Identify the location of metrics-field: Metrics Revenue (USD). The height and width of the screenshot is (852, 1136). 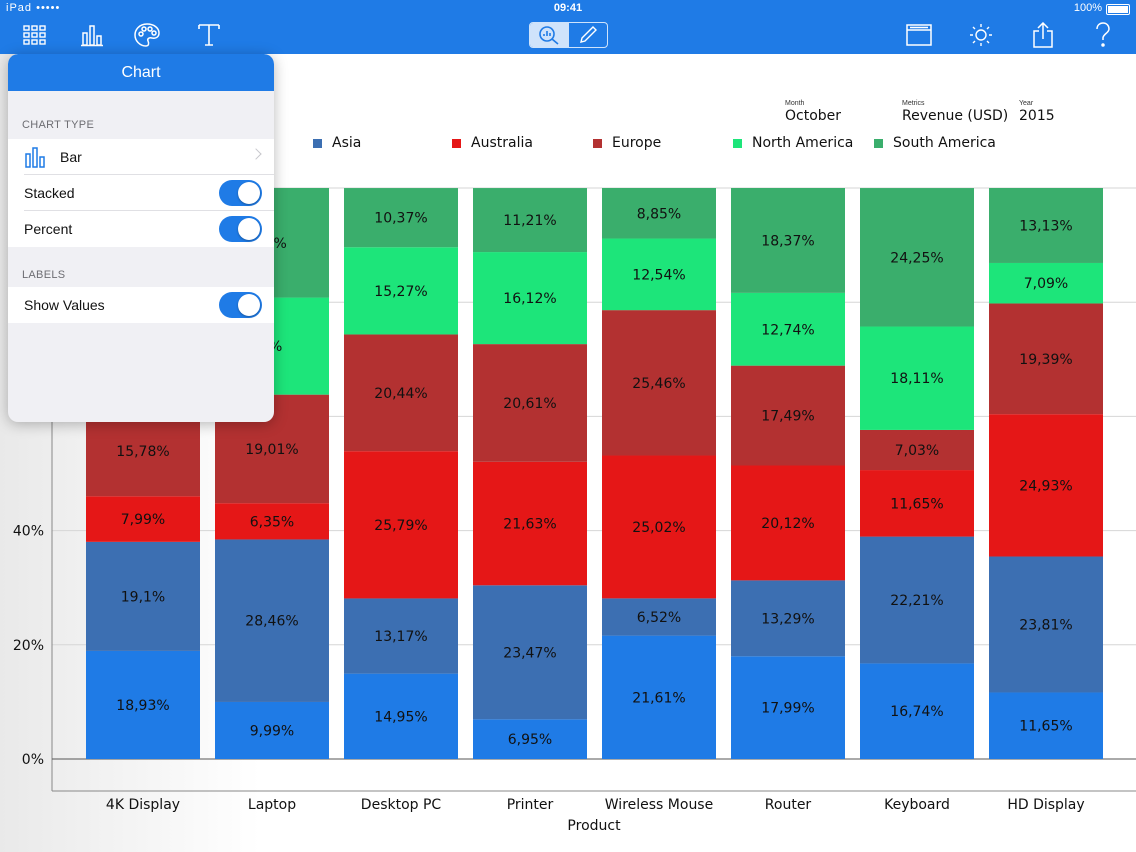
(955, 112).